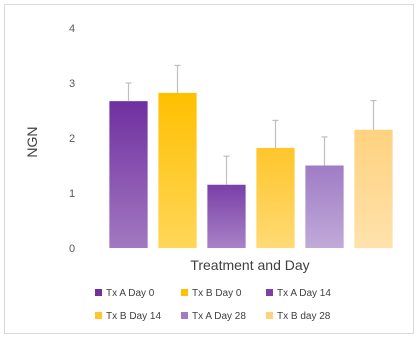 This screenshot has width=420, height=339. Describe the element at coordinates (72, 29) in the screenshot. I see `y-tick-label: 4` at that location.